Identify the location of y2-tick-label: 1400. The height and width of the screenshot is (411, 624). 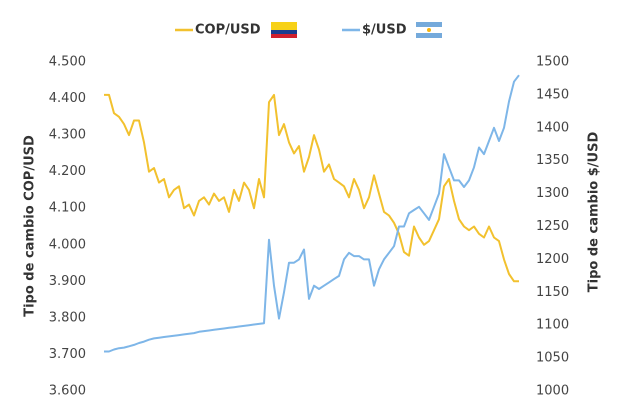
(552, 127).